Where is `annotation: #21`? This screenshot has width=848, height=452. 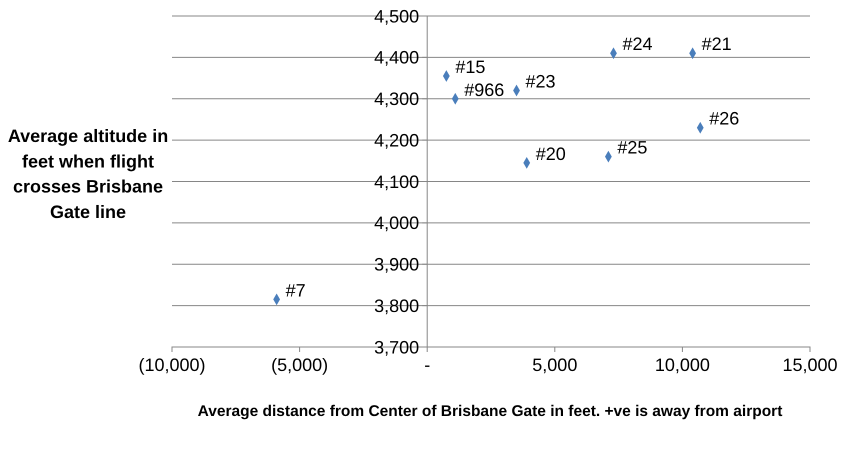
annotation: #21 is located at coordinates (717, 44).